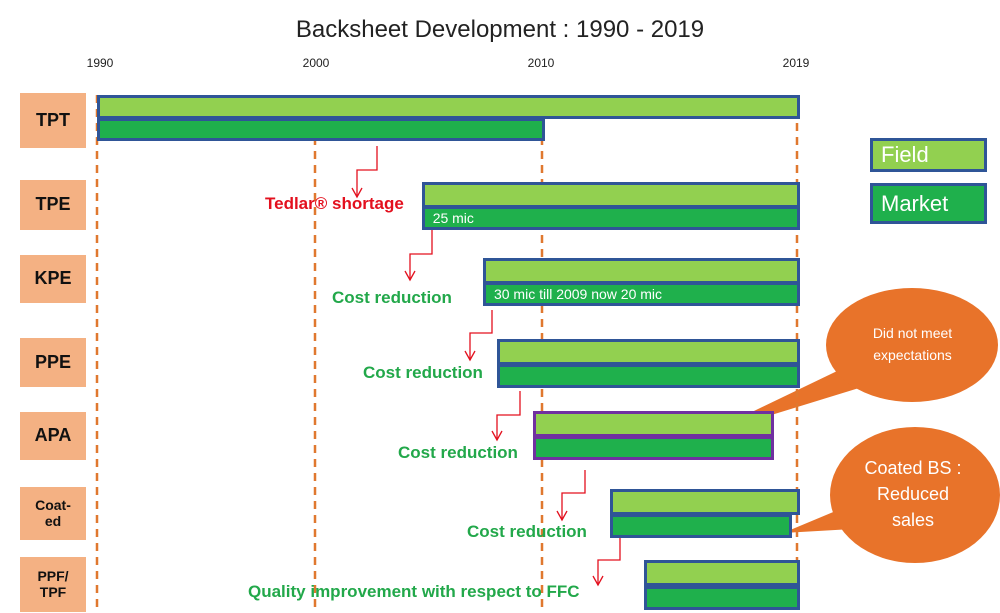 The width and height of the screenshot is (1000, 613). I want to click on callout-did-not-meet-expectations: Did not meet expectations, so click(912, 344).